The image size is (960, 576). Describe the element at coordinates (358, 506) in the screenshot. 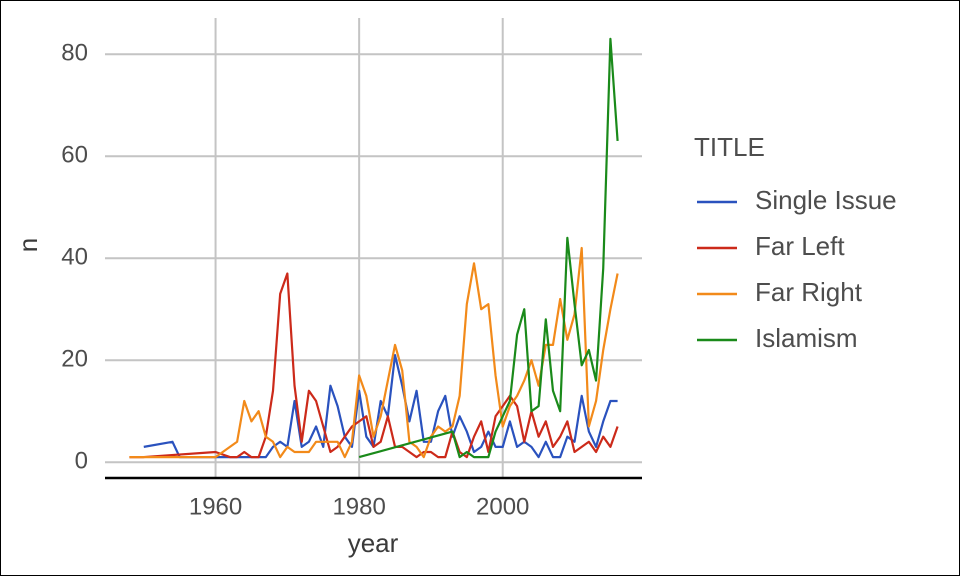

I see `x-tick-label: 1980` at that location.